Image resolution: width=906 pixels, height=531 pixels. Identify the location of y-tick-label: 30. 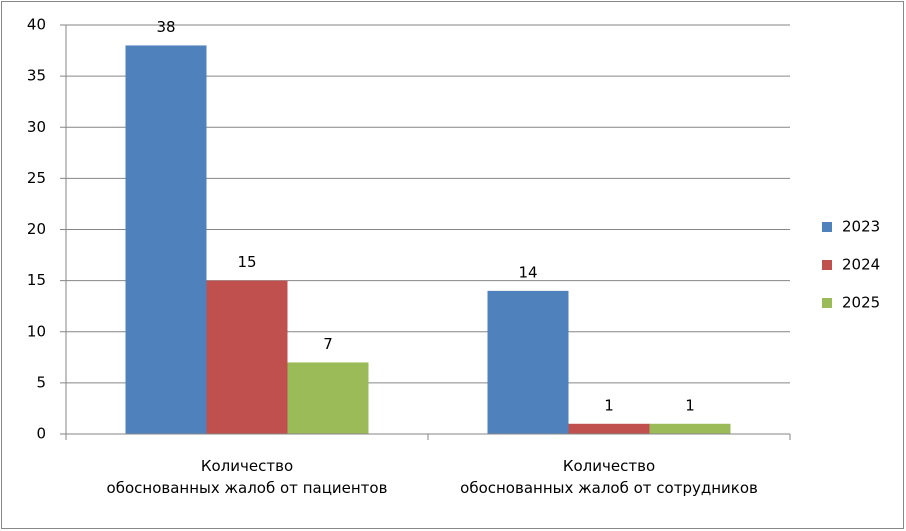
(36, 127).